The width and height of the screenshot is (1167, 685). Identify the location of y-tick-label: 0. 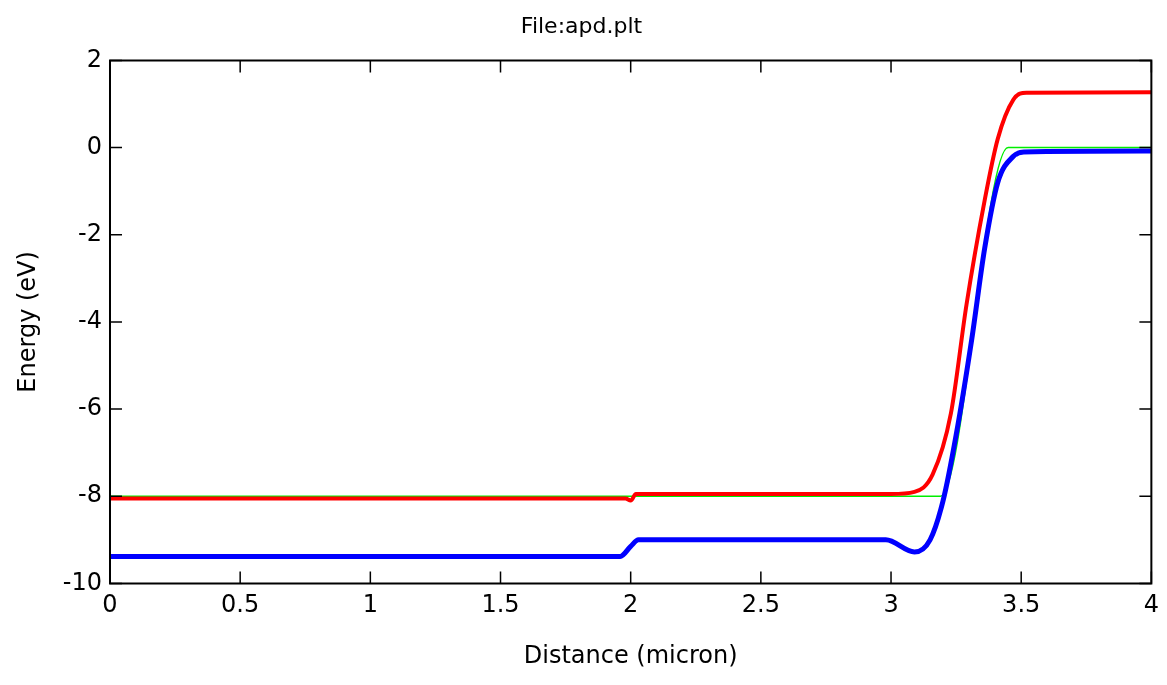
(94, 145).